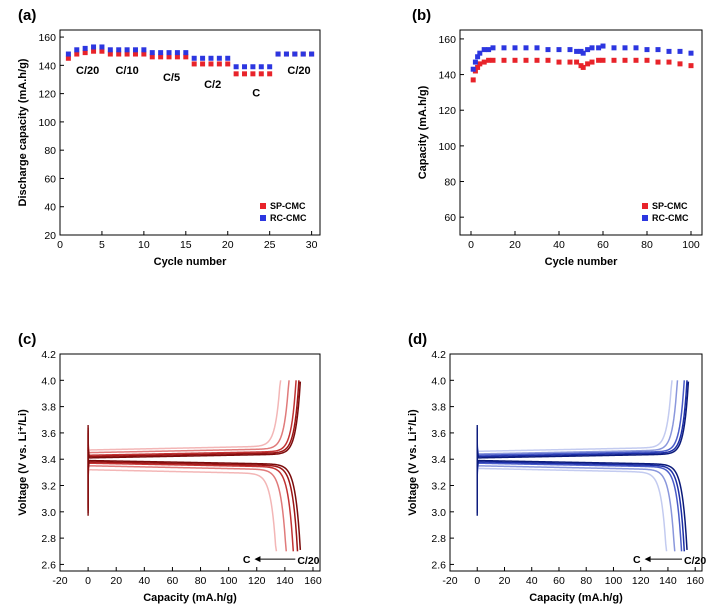  What do you see at coordinates (438, 460) in the screenshot?
I see `y-tick-label: 3.4` at bounding box center [438, 460].